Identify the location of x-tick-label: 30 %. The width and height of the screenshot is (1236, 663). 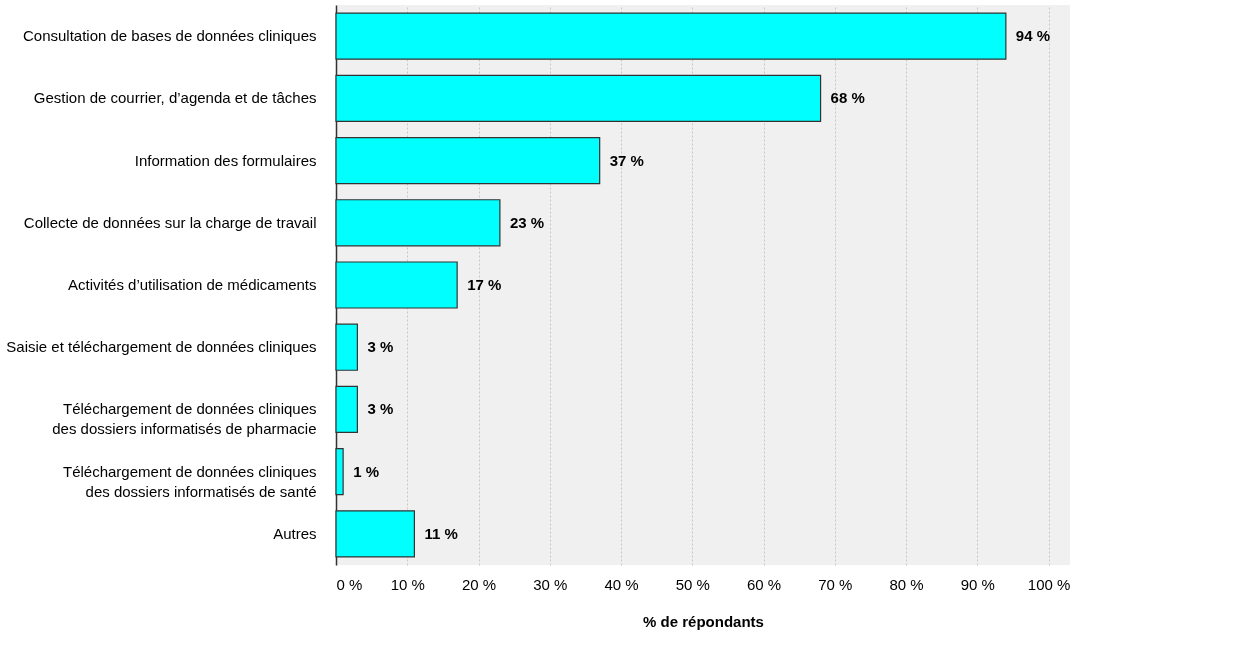
(550, 584).